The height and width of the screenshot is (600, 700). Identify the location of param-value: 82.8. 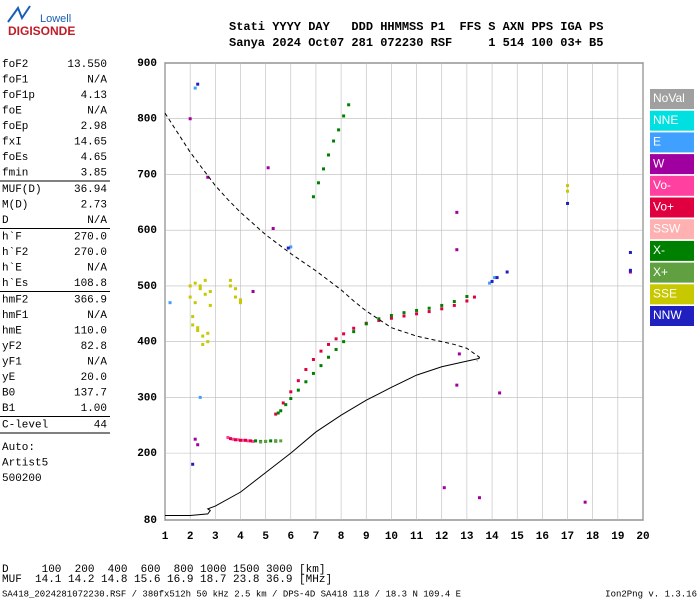
(94, 347).